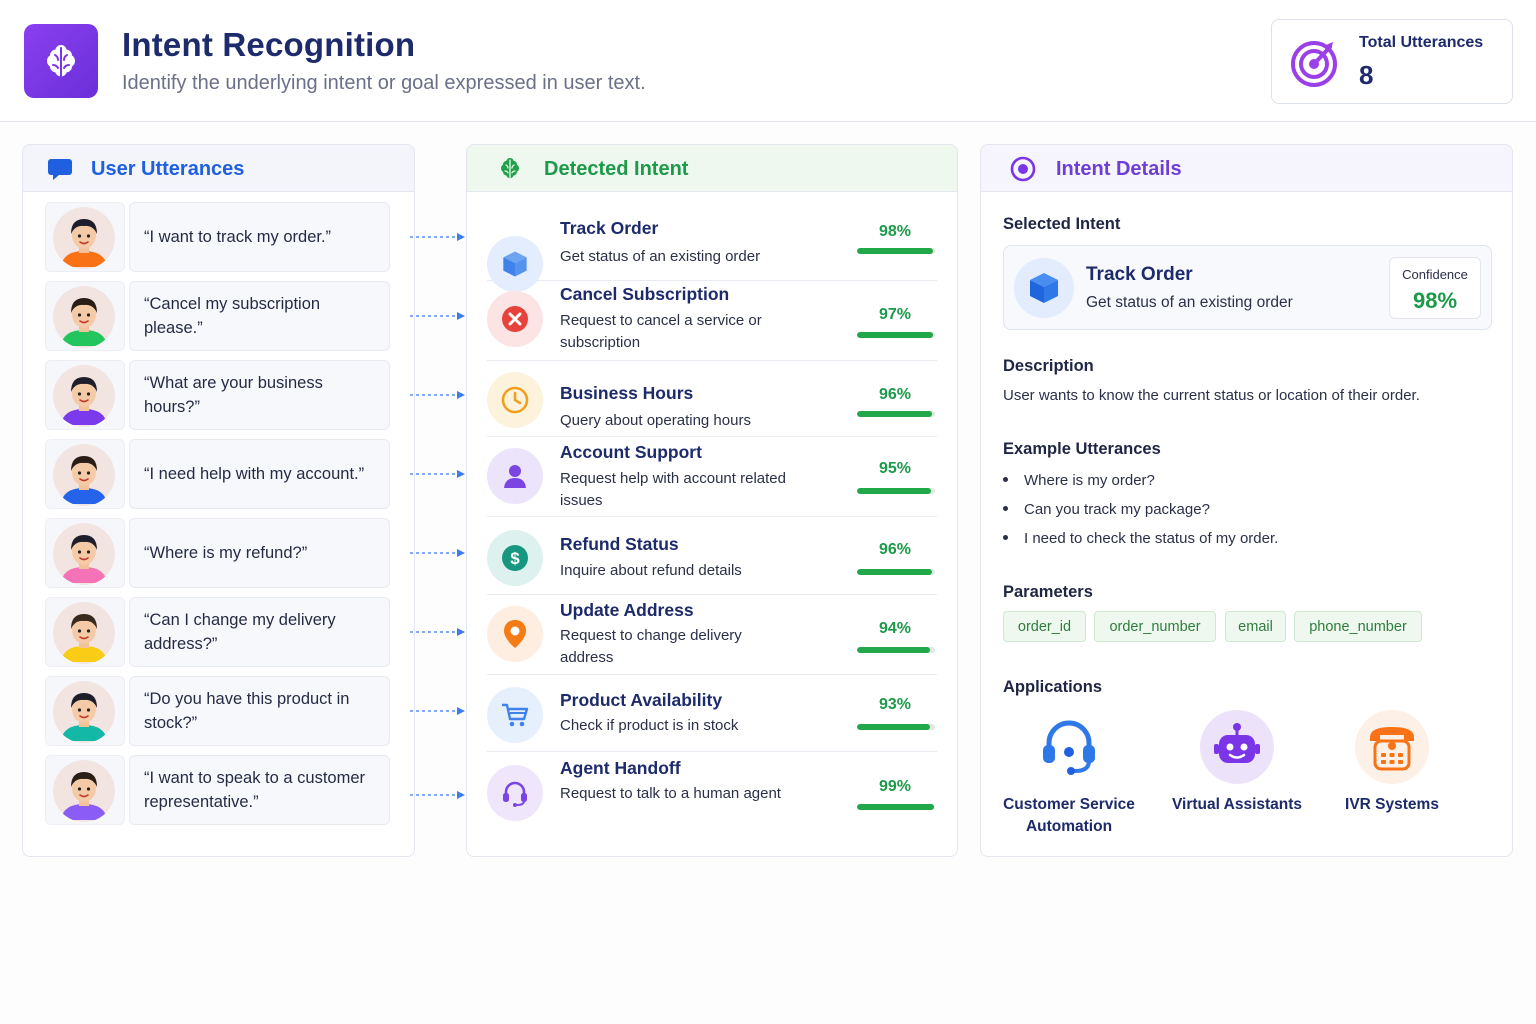 The width and height of the screenshot is (1536, 1024). What do you see at coordinates (1189, 302) in the screenshot?
I see `selected-intent-desc: Get status of an existing order` at bounding box center [1189, 302].